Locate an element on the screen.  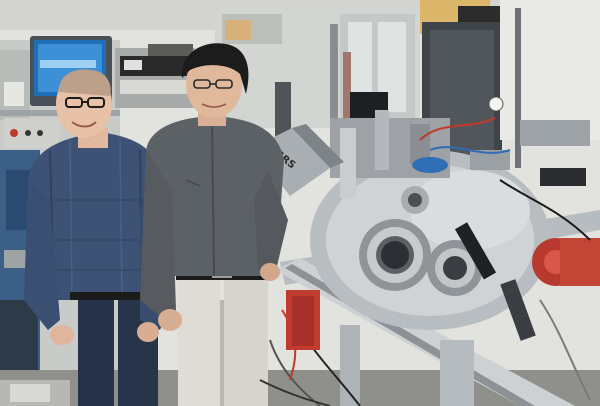
floor-clutter is located at coordinates (165, 392).